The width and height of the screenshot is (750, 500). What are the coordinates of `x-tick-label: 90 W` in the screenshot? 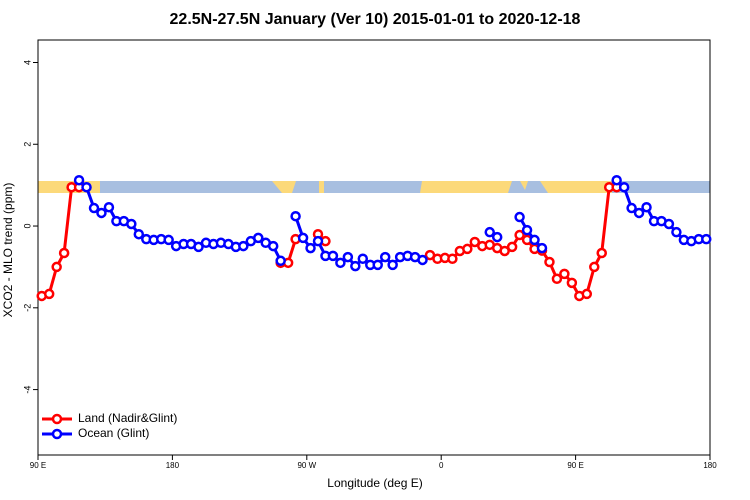 It's located at (306, 465).